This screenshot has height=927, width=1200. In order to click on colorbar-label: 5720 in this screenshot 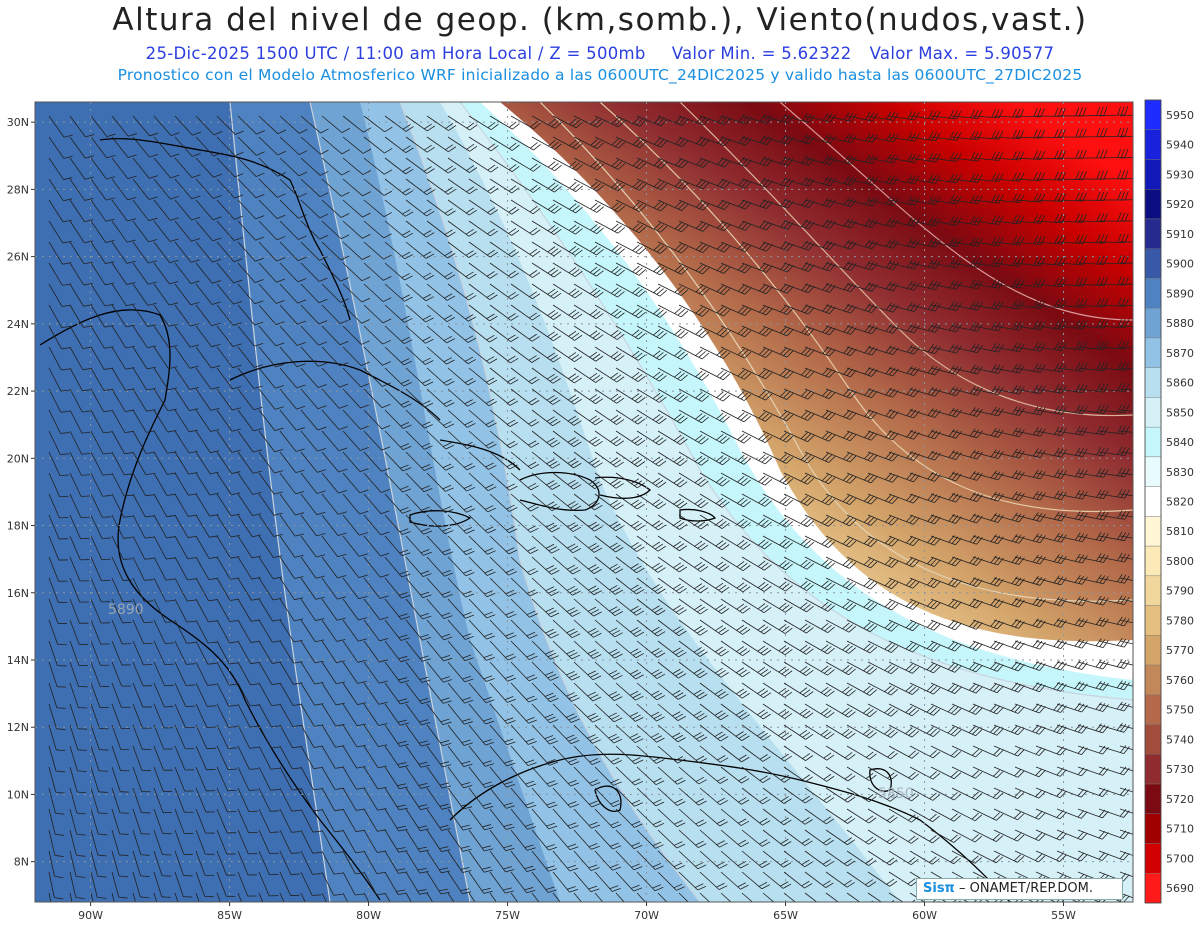, I will do `click(1180, 799)`.